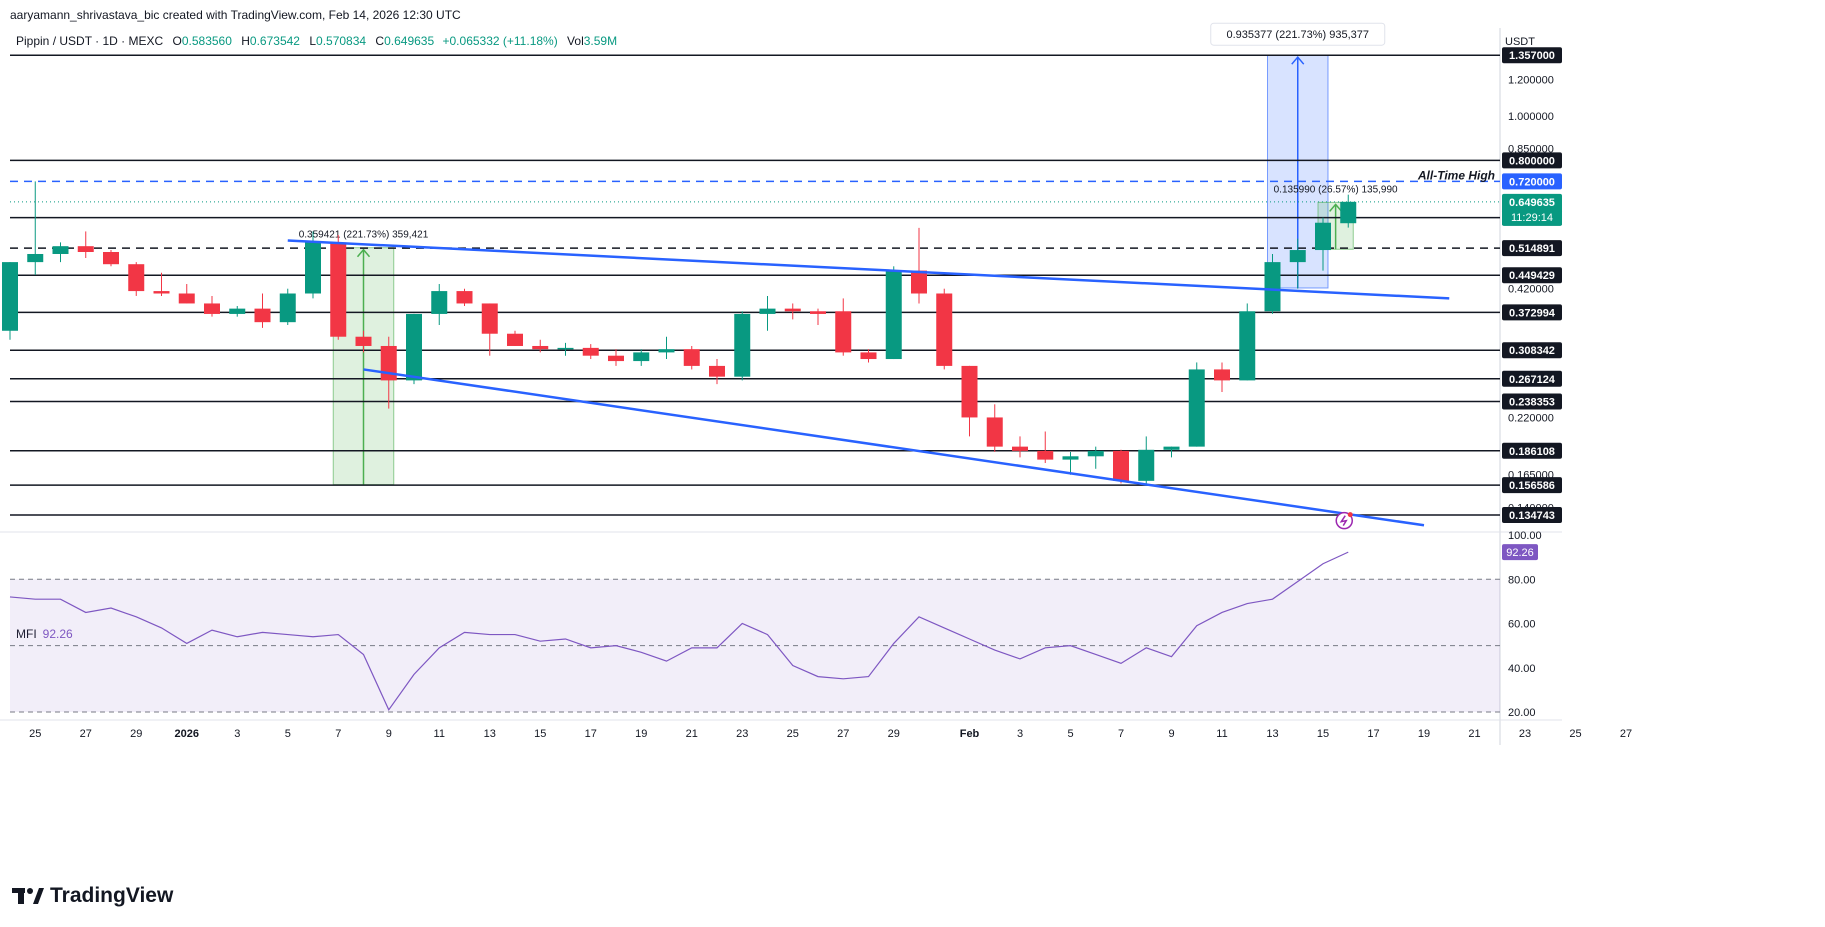  What do you see at coordinates (1522, 669) in the screenshot?
I see `mfi-tick: 40.00` at bounding box center [1522, 669].